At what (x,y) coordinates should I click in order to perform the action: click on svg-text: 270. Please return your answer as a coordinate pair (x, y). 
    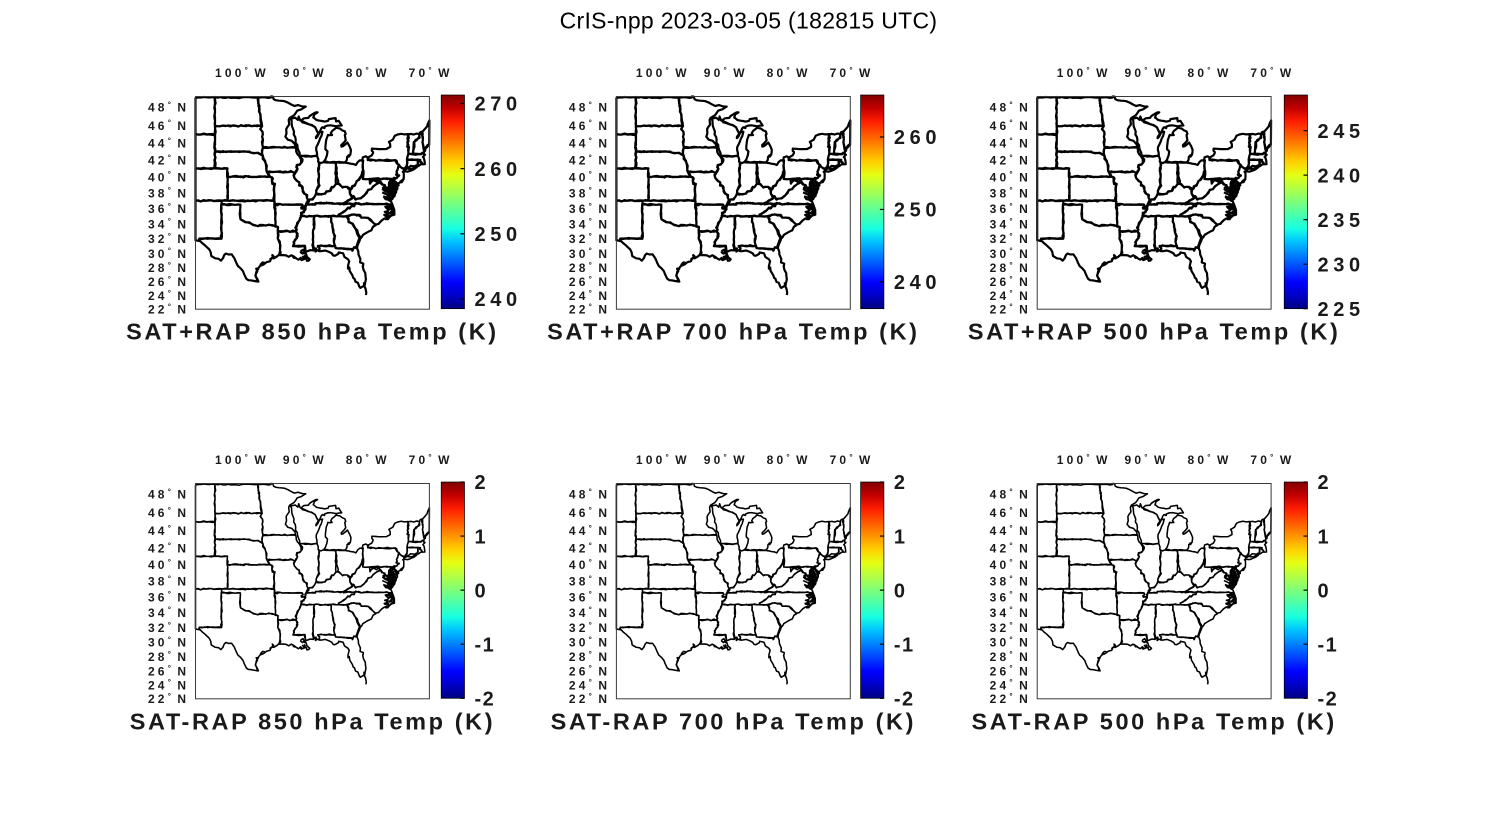
    Looking at the image, I should click on (498, 105).